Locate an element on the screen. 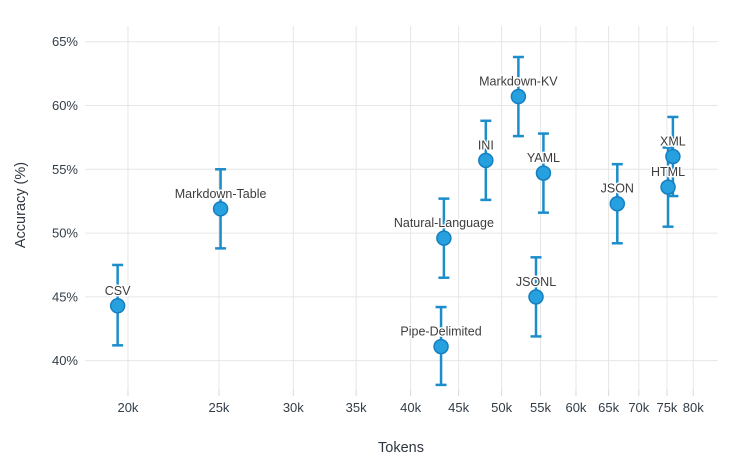  data-point-xml is located at coordinates (673, 156).